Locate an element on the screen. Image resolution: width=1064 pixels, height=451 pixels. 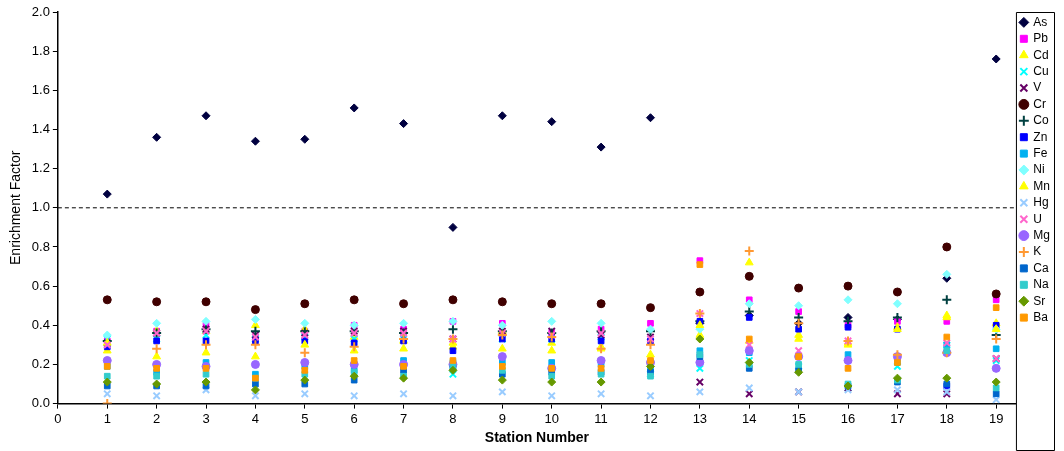
y-tick-label: 1.4 is located at coordinates (40, 129).